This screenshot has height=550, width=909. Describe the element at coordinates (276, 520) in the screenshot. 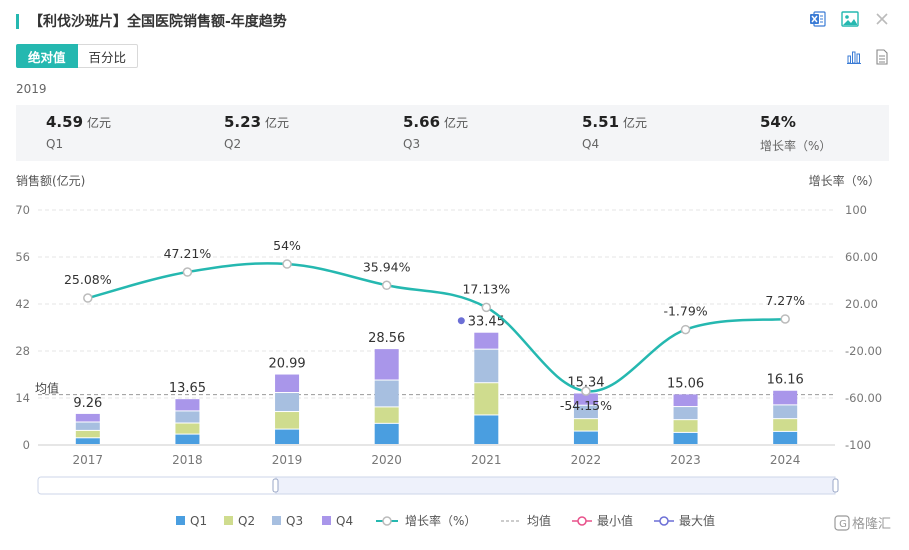

I see `legend-swatch-q3` at that location.